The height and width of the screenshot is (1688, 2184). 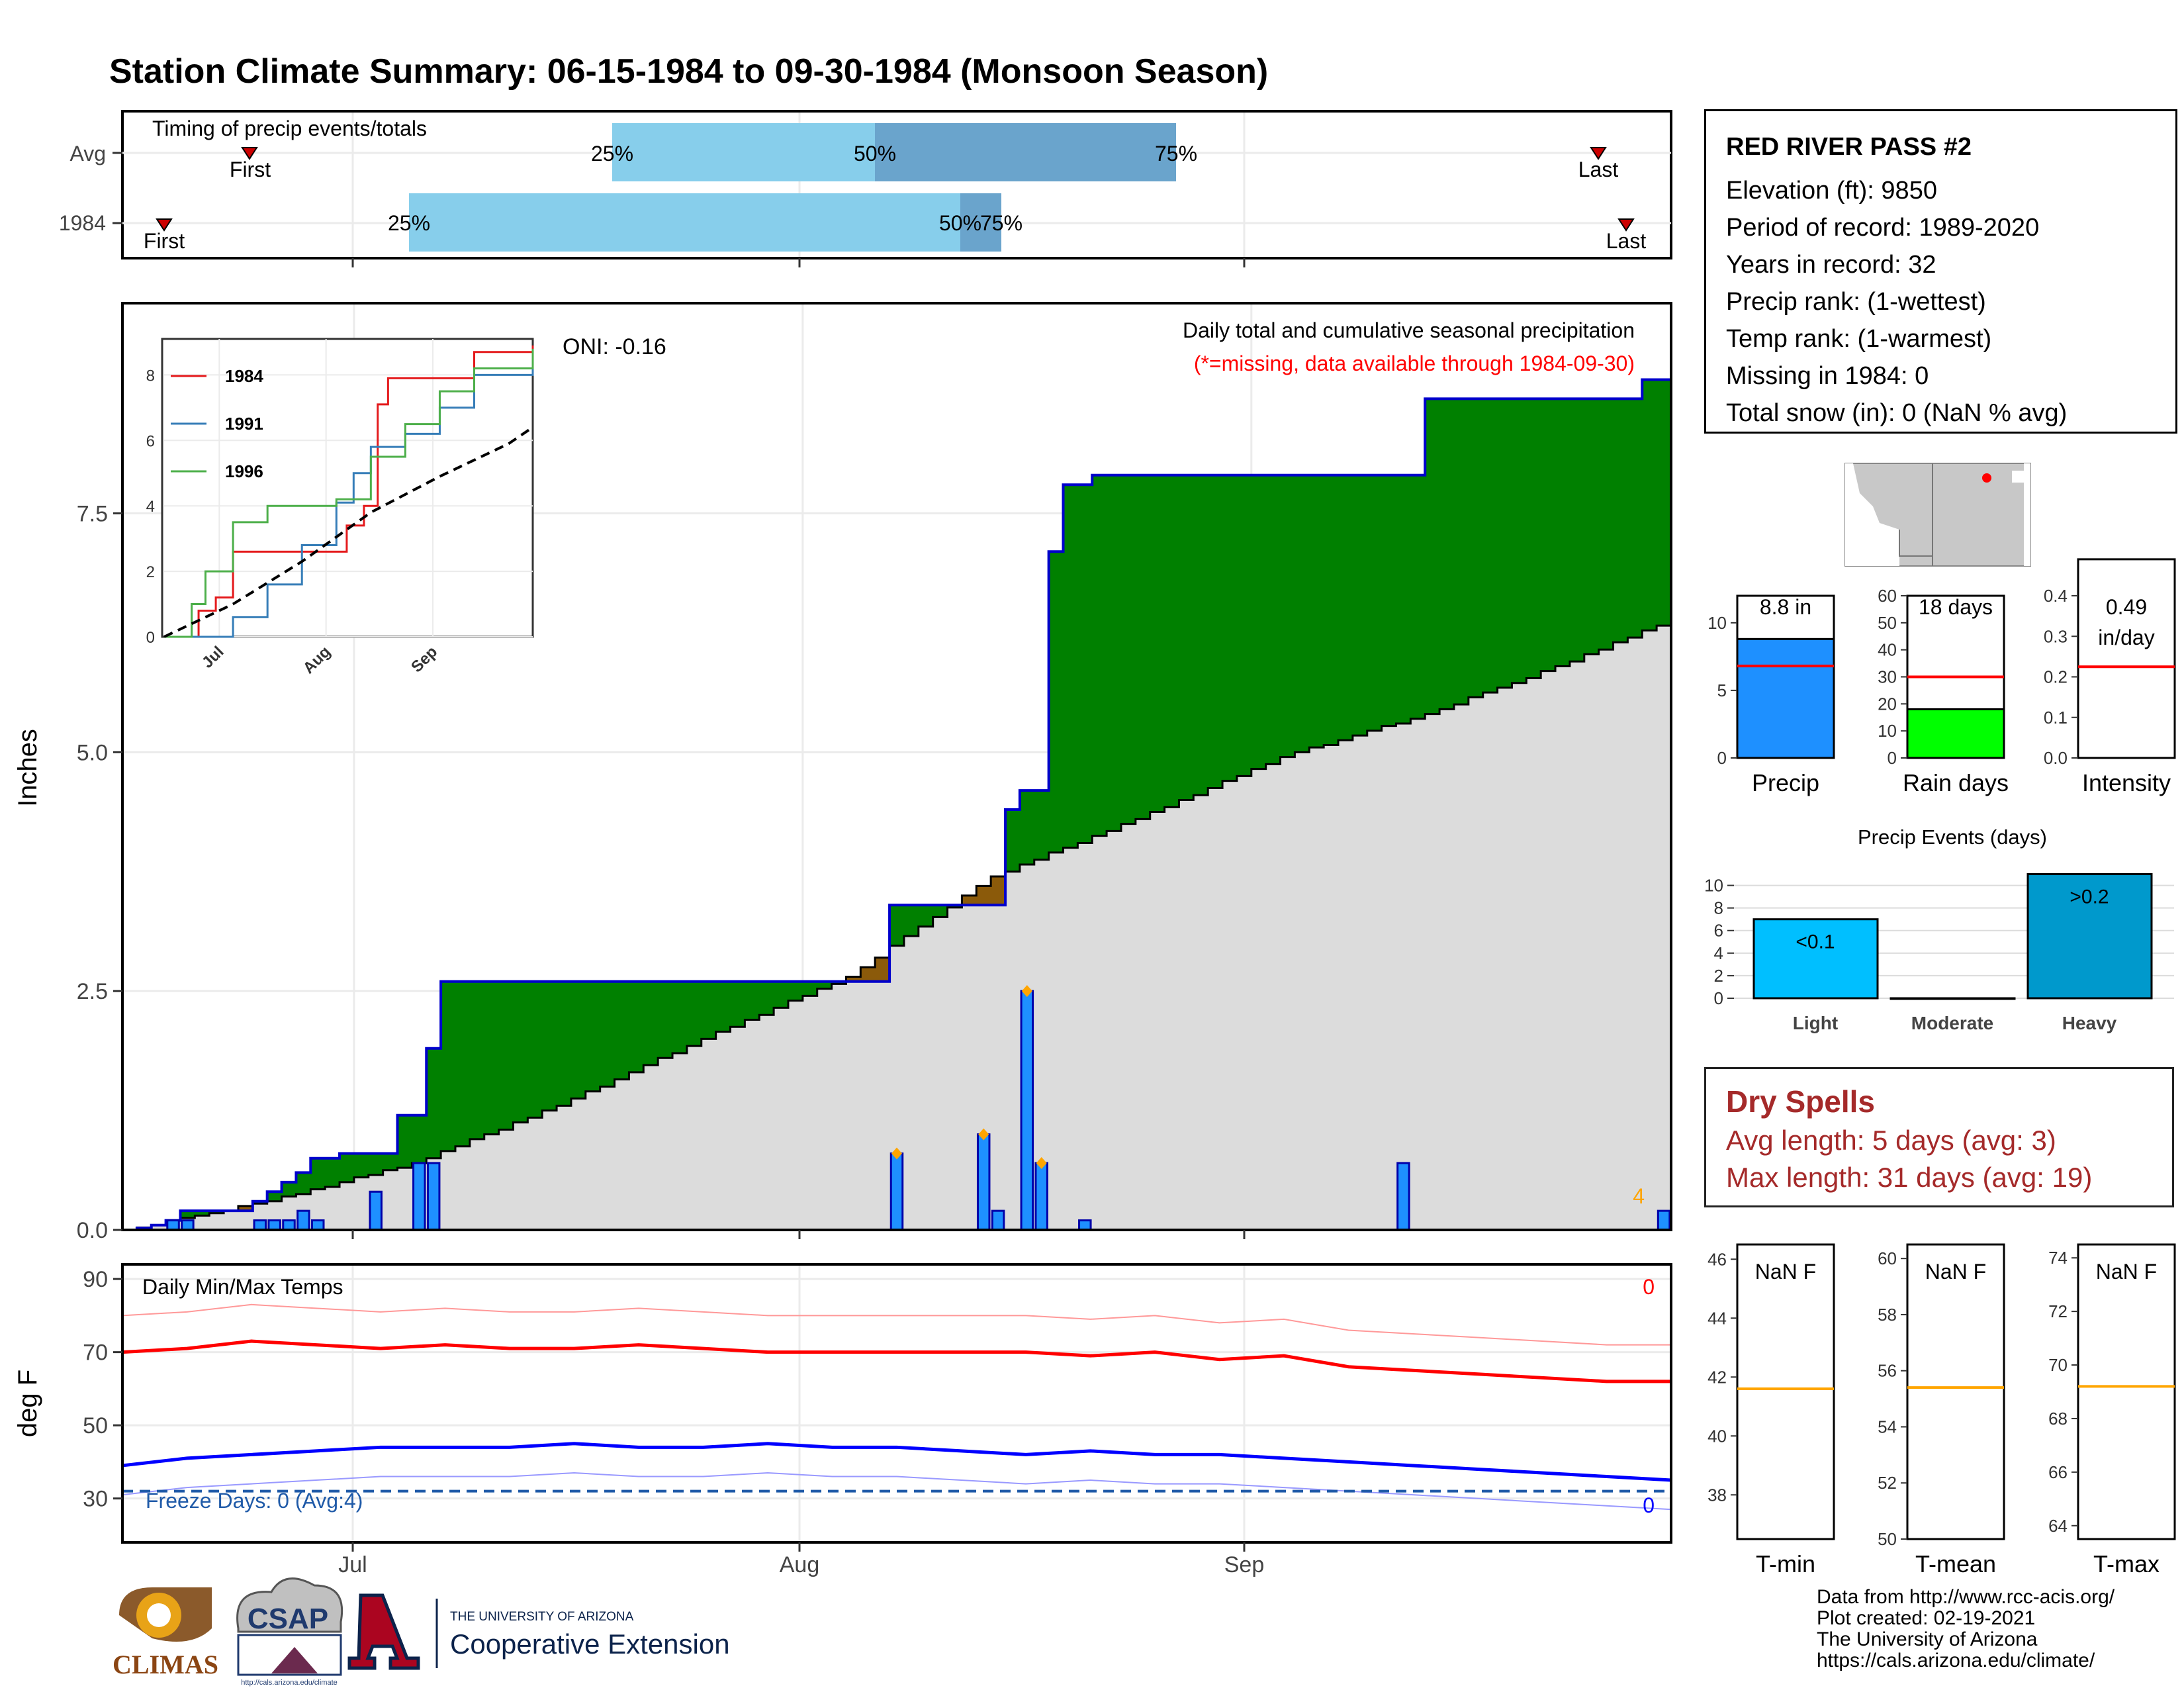 I want to click on events-bar-label: >0.2, so click(x=2089, y=897).